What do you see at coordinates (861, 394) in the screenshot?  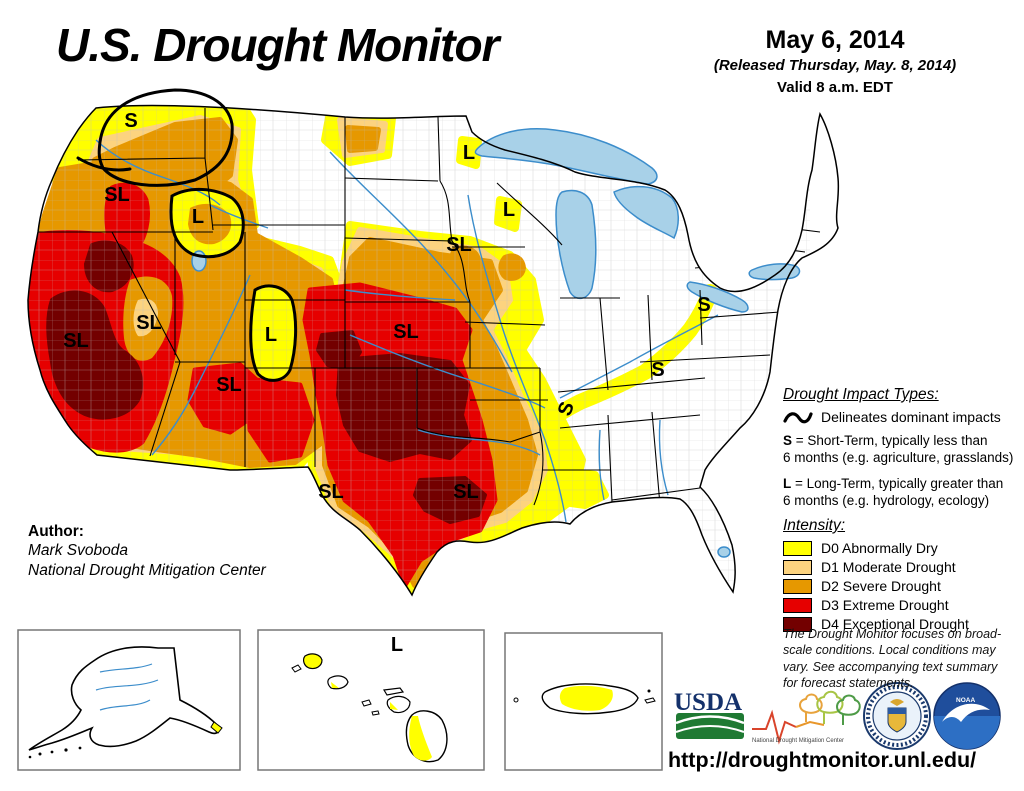 I see `impact-legend-title: Drought Impact Types:` at bounding box center [861, 394].